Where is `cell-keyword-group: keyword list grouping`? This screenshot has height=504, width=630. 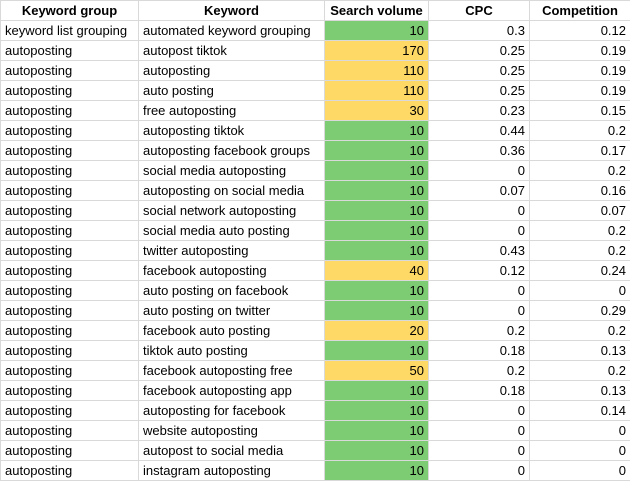
cell-keyword-group: keyword list grouping is located at coordinates (69, 30).